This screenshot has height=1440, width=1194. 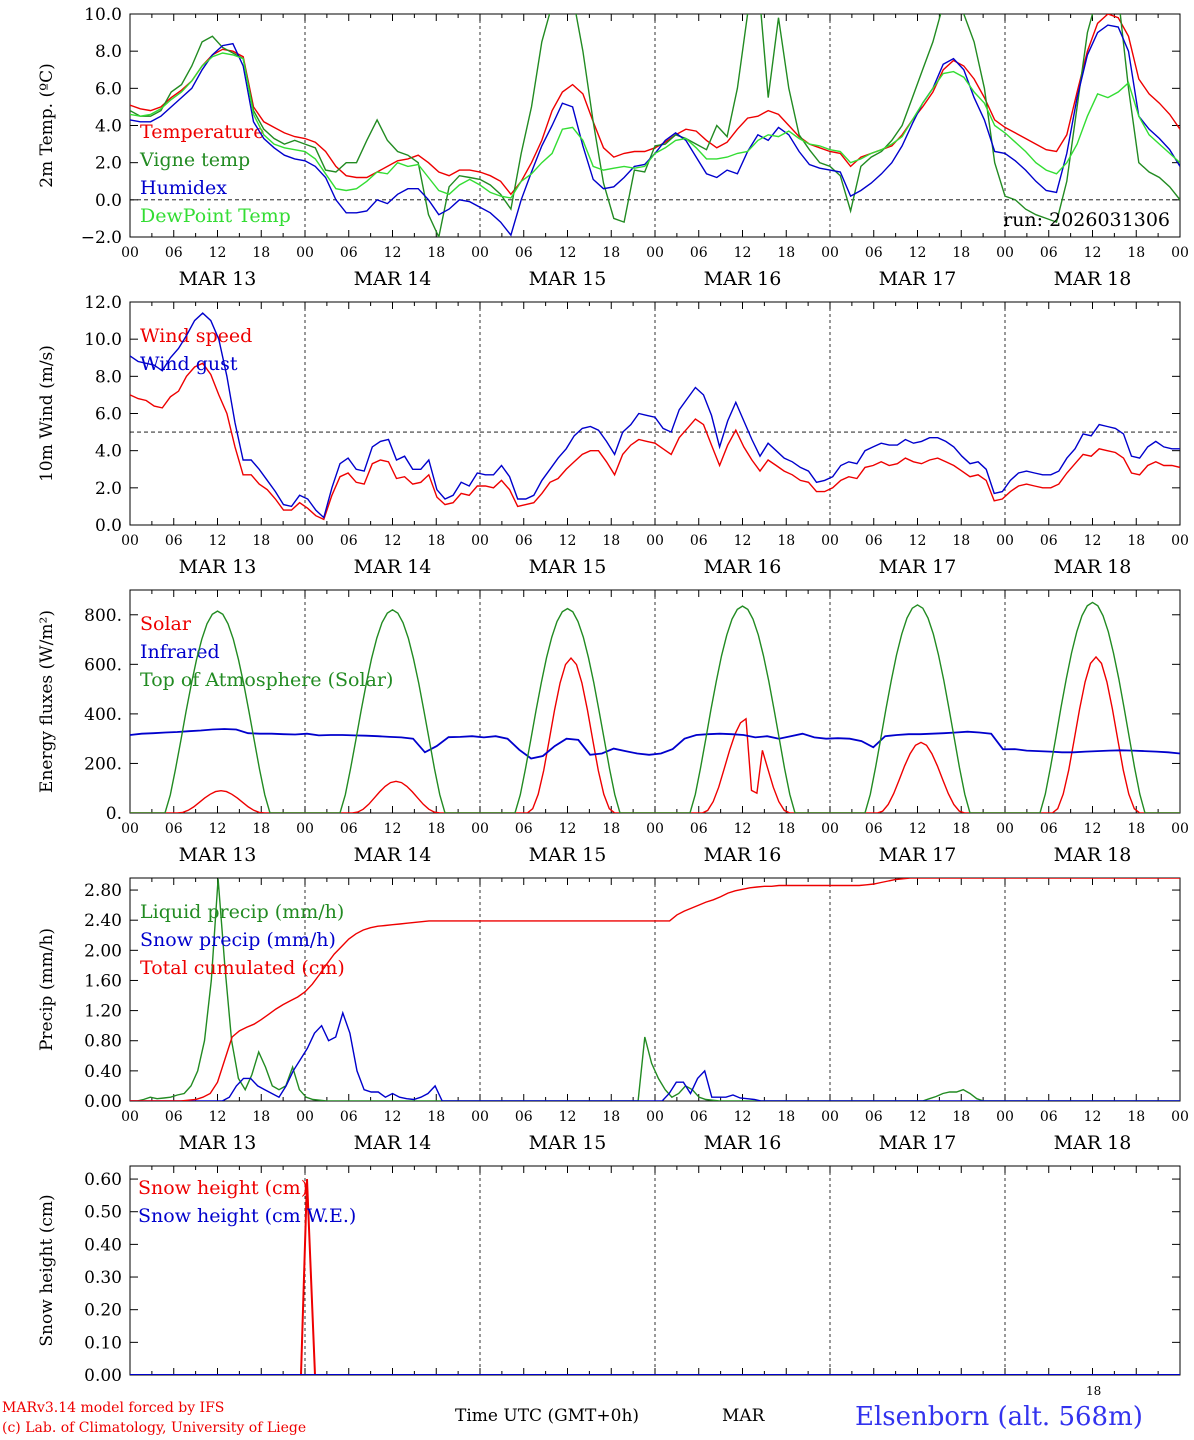 What do you see at coordinates (1094, 1391) in the screenshot?
I see `x-axis-day-marker: 18` at bounding box center [1094, 1391].